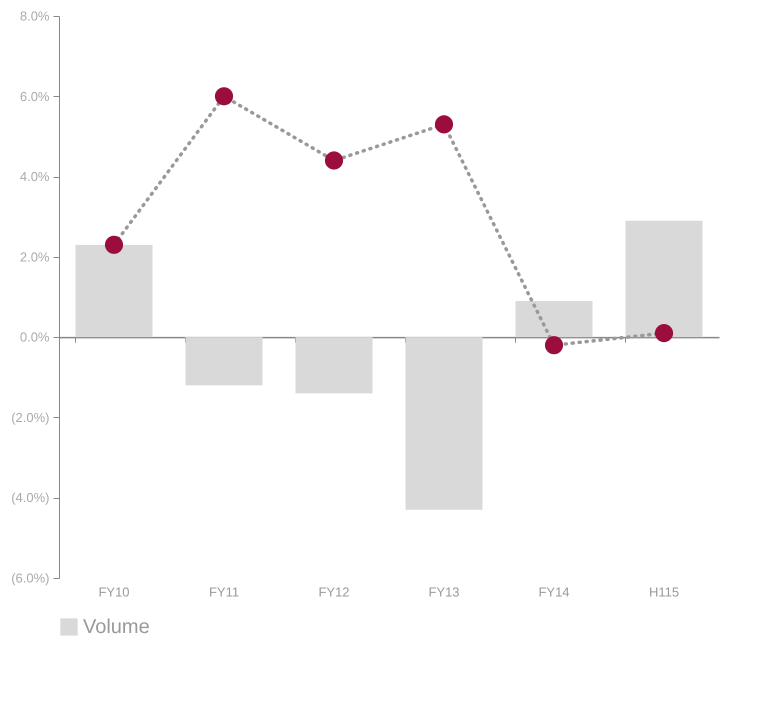 This screenshot has height=710, width=759. Describe the element at coordinates (35, 176) in the screenshot. I see `y-tick-label: 4.0%` at that location.